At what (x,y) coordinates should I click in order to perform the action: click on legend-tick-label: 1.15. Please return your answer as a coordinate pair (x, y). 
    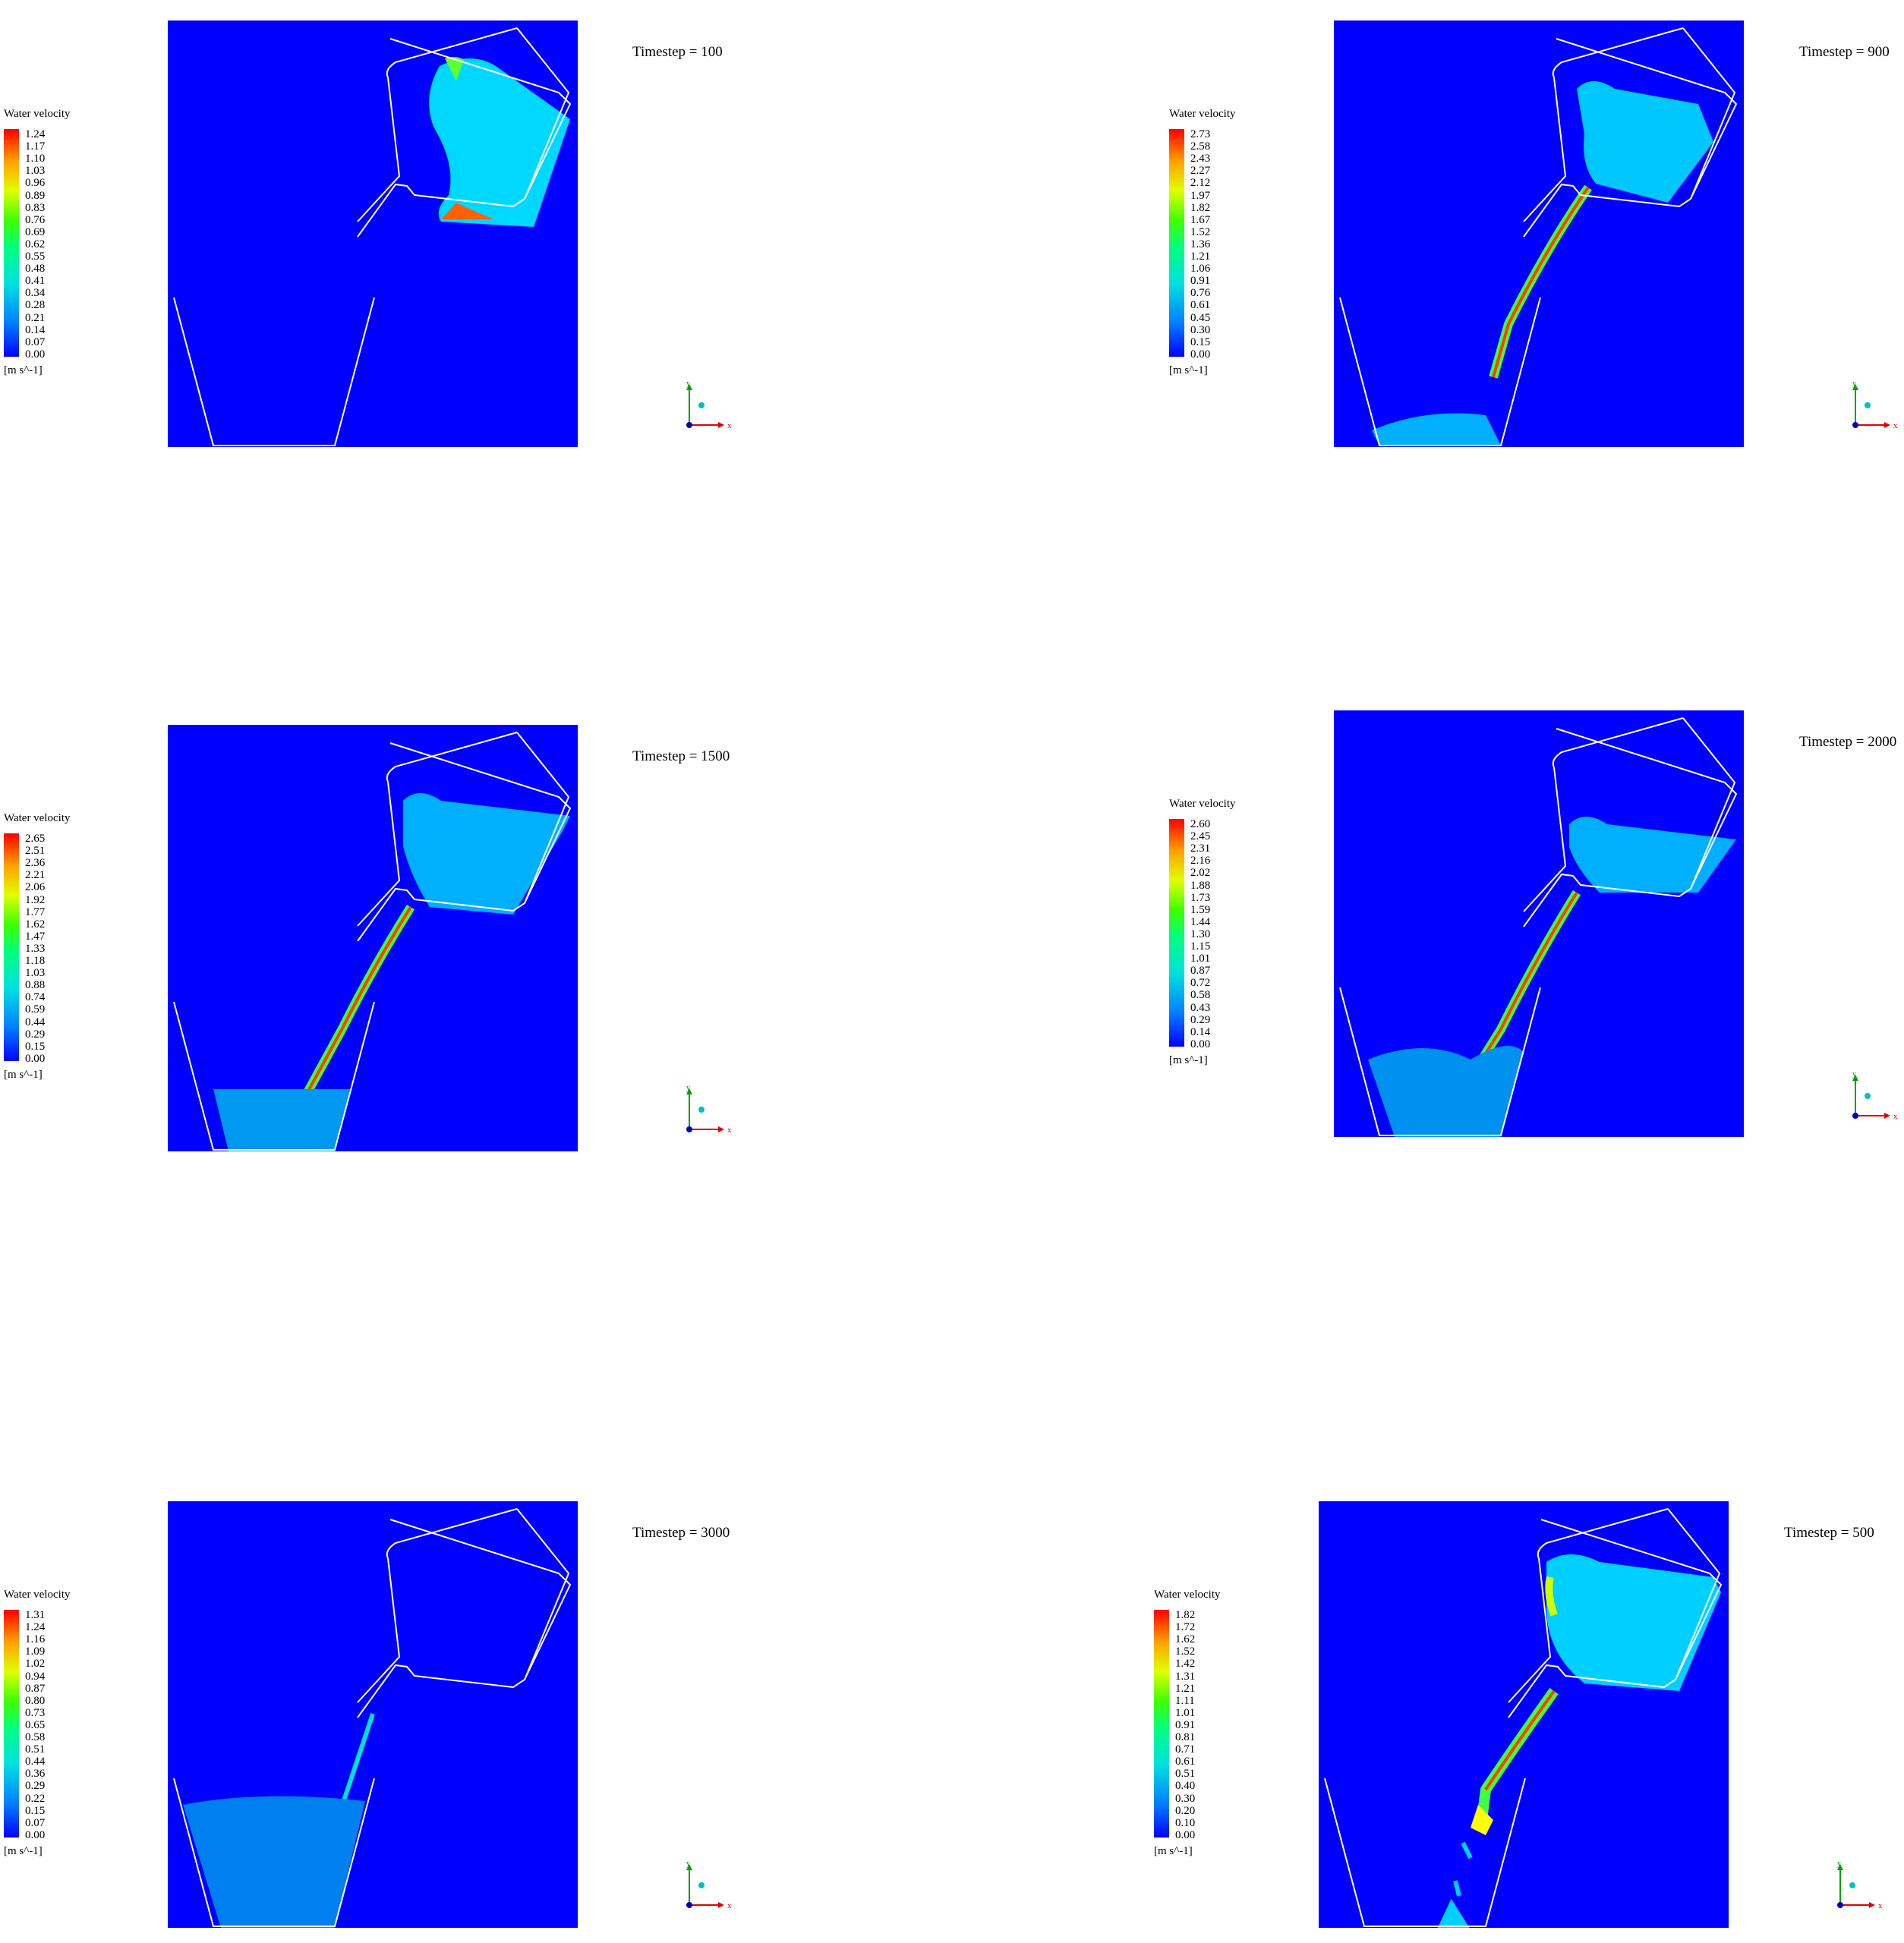
    Looking at the image, I should click on (1200, 947).